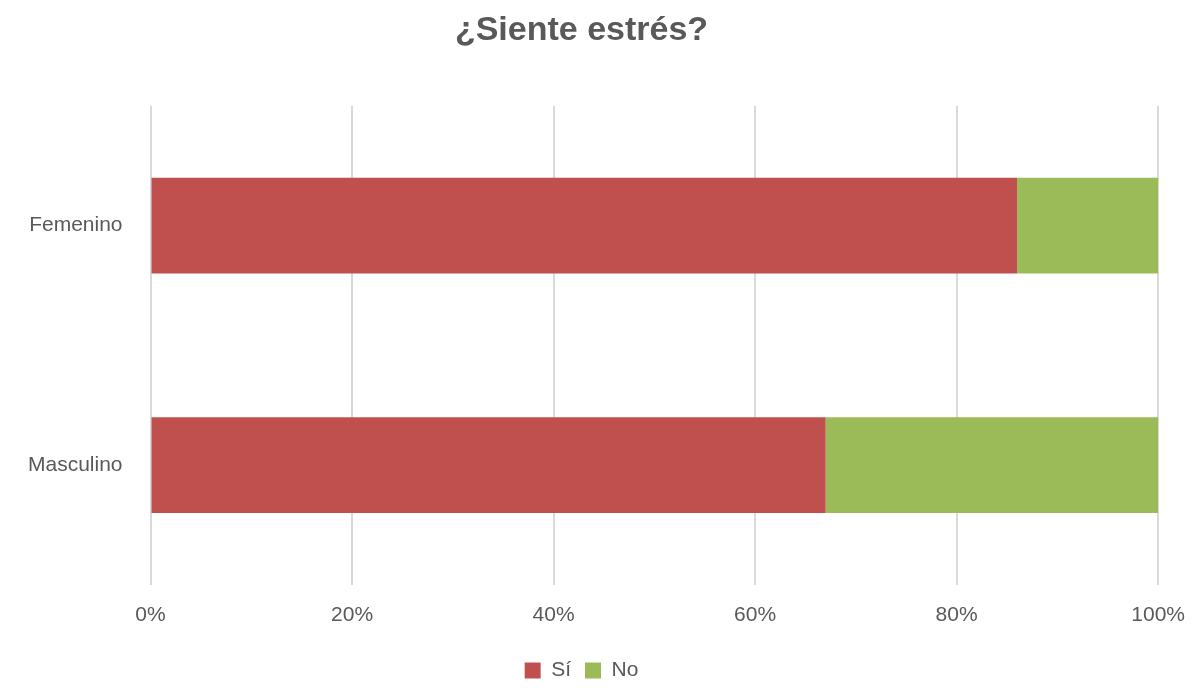  I want to click on x-tick-label: 40%, so click(553, 614).